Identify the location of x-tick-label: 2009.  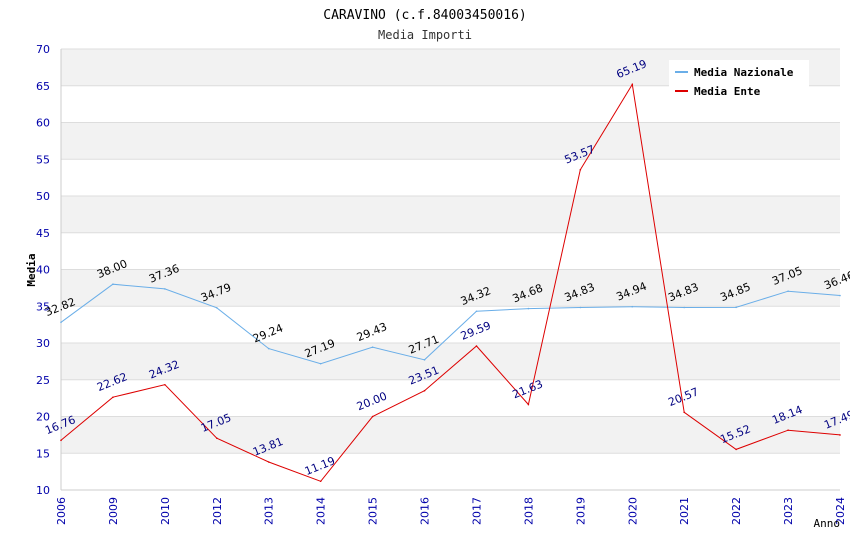
(113, 511).